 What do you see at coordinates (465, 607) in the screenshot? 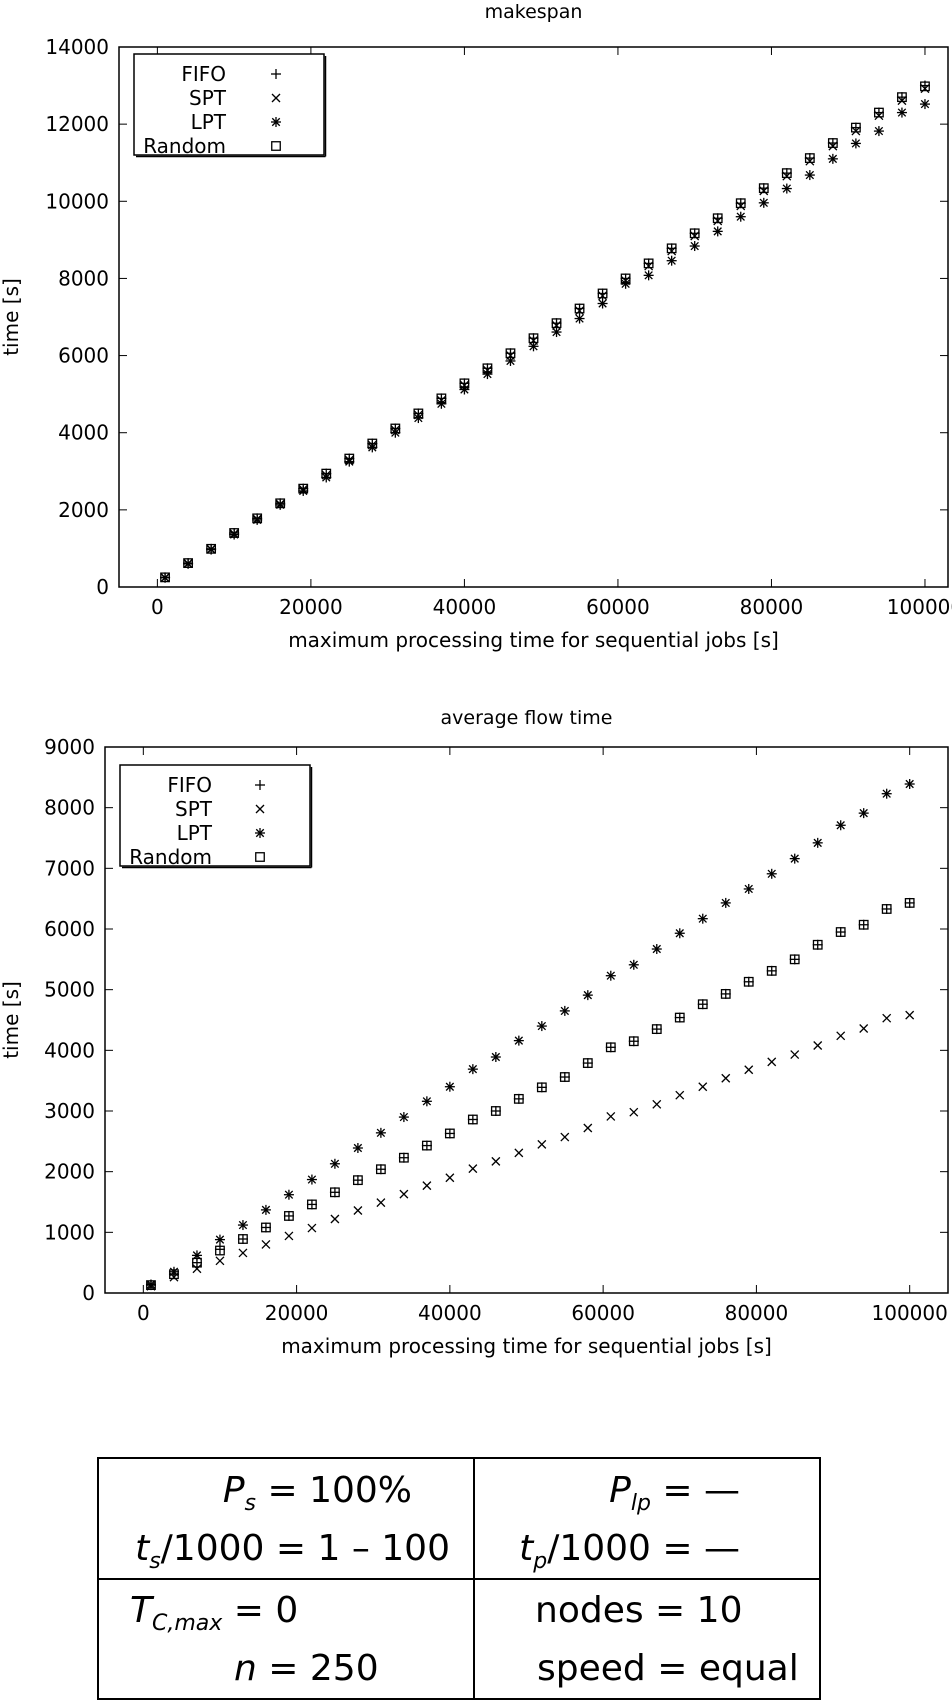
I see `x-tick-label: 40000` at bounding box center [465, 607].